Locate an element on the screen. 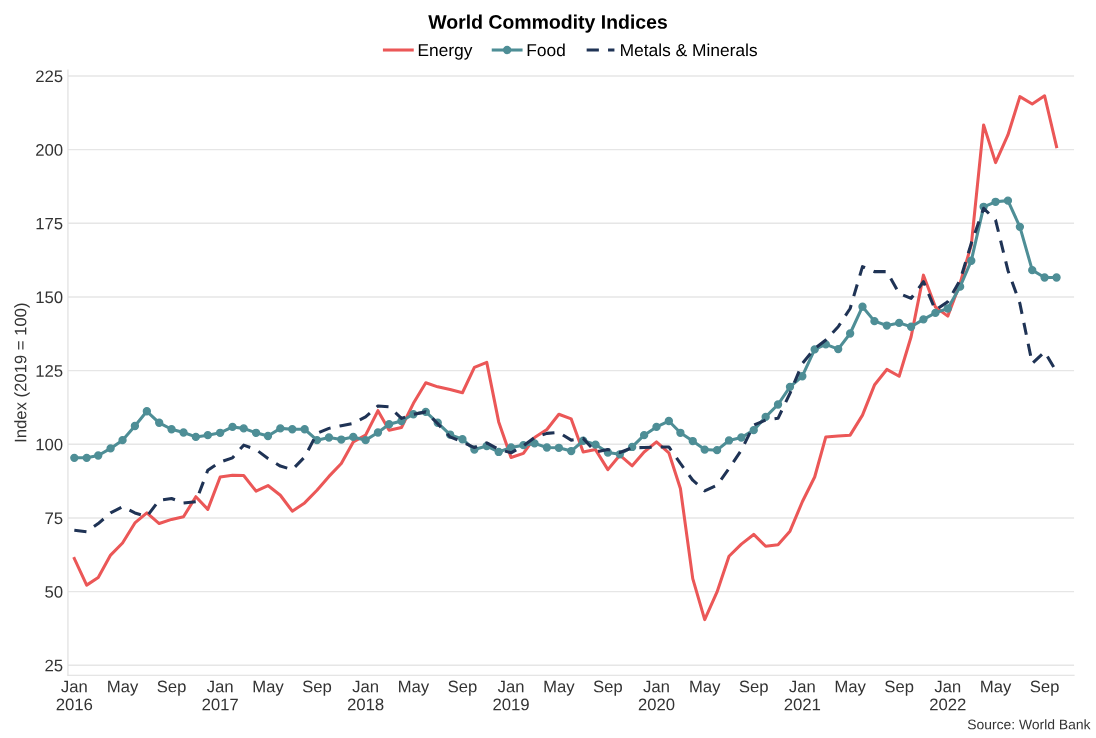 The height and width of the screenshot is (738, 1096). y-tick-label: 50 is located at coordinates (54, 592).